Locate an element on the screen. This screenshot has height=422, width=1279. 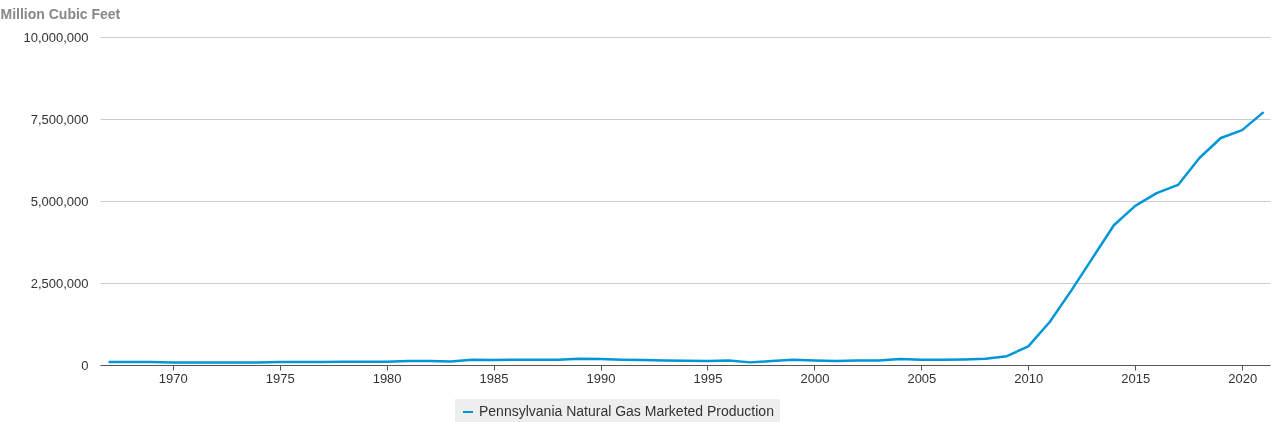
y-tick-label: 5,000,000 is located at coordinates (59, 201).